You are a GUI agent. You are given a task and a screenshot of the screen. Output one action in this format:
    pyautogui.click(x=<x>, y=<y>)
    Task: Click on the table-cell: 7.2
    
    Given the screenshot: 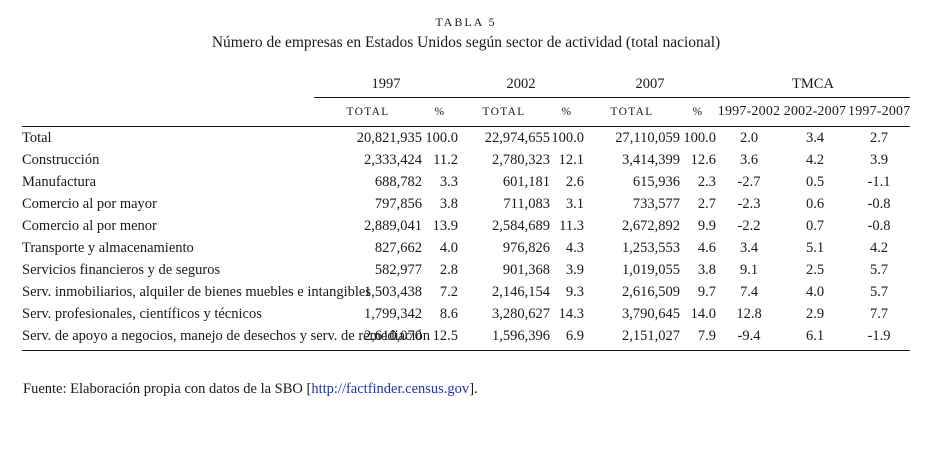 What is the action you would take?
    pyautogui.click(x=448, y=292)
    